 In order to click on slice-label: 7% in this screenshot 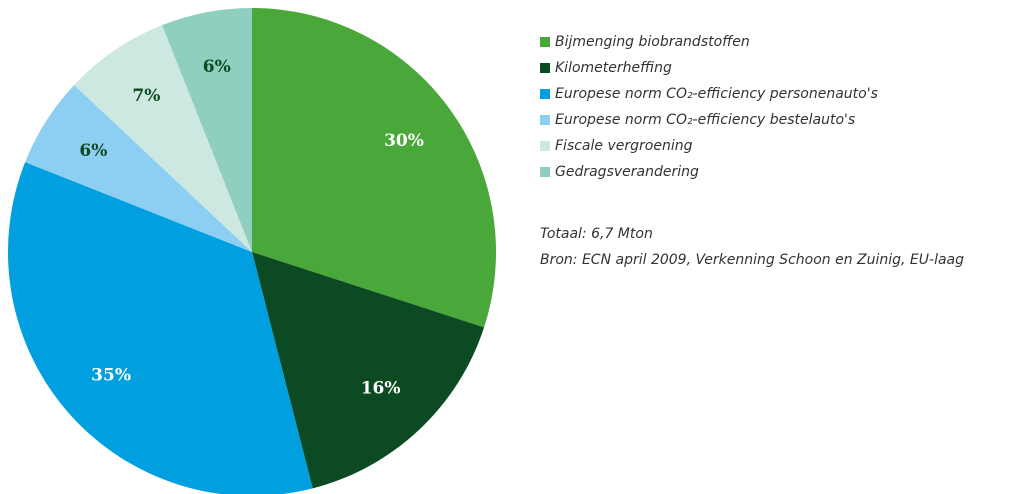, I will do `click(146, 96)`.